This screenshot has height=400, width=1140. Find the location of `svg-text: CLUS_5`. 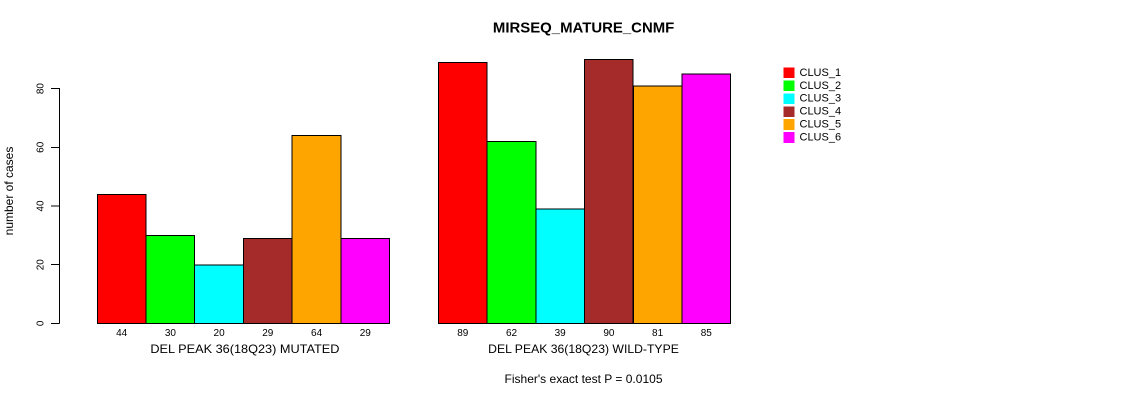

svg-text: CLUS_5 is located at coordinates (821, 125).